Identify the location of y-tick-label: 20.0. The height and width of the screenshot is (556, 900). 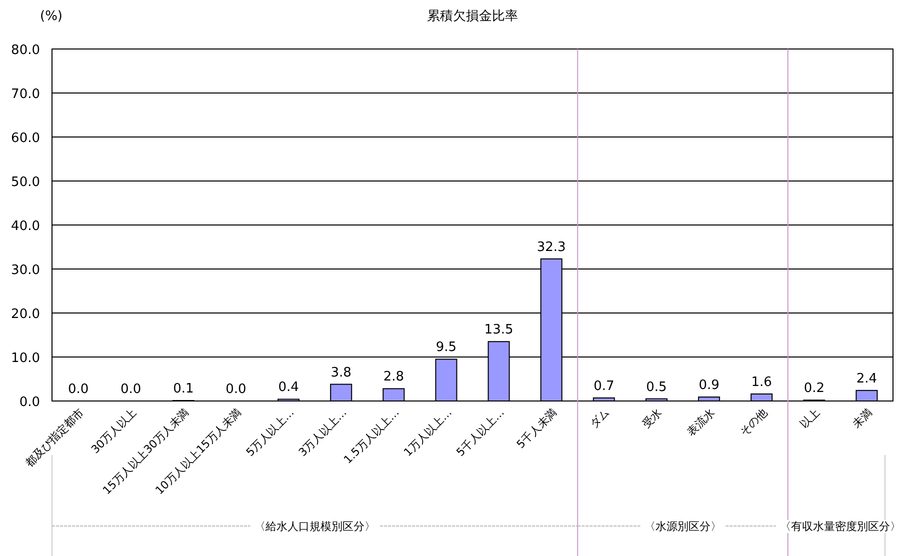
(25, 314).